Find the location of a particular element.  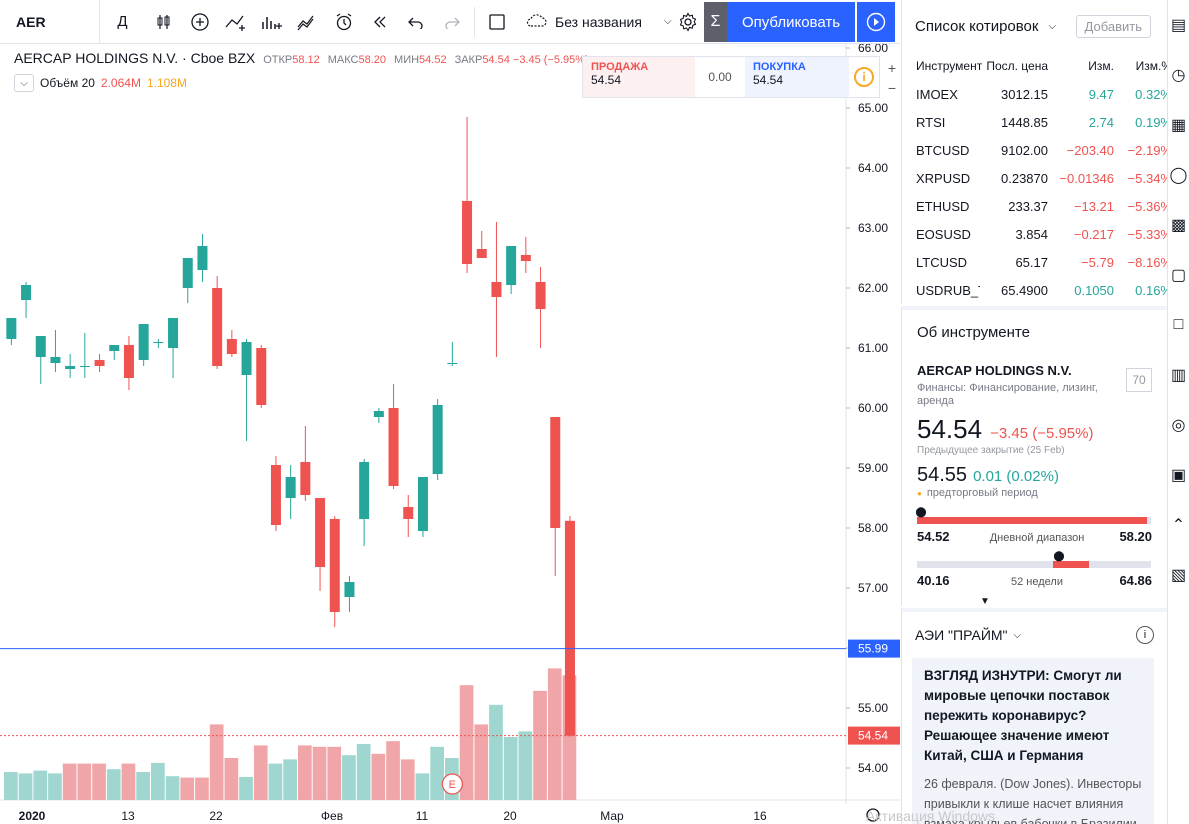

buy-label: ПОКУПКА is located at coordinates (779, 67).